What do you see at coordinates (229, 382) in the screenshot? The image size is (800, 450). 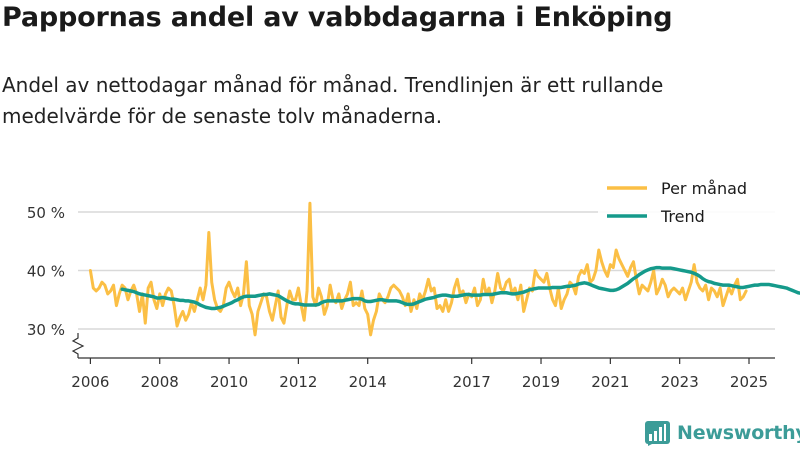 I see `x-tick-label: 2010` at bounding box center [229, 382].